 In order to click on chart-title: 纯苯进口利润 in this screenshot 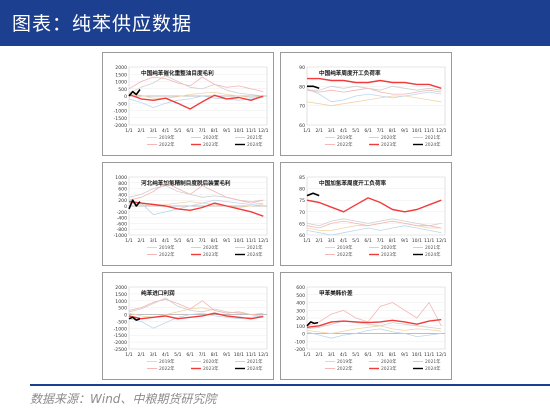, I will do `click(158, 293)`.